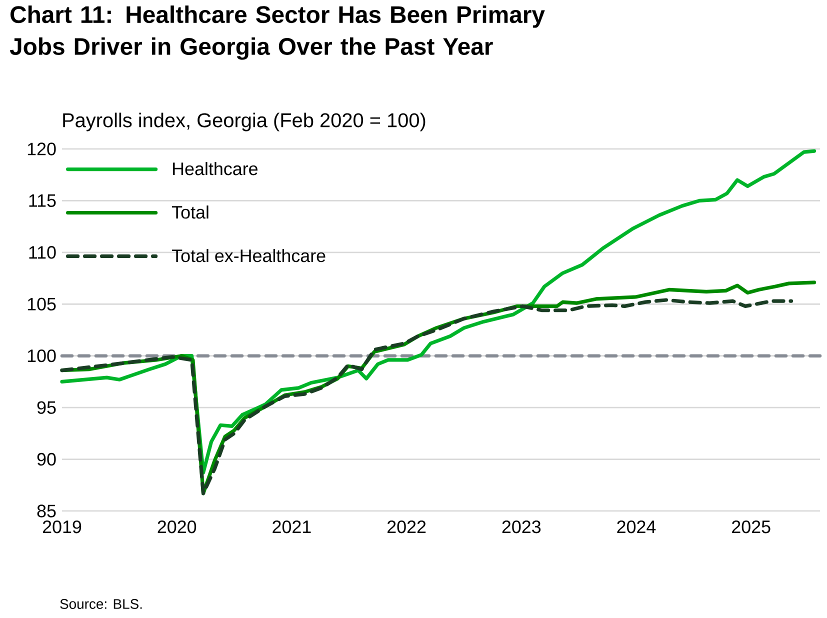 The width and height of the screenshot is (827, 618). I want to click on y-tick-label: 110, so click(42, 252).